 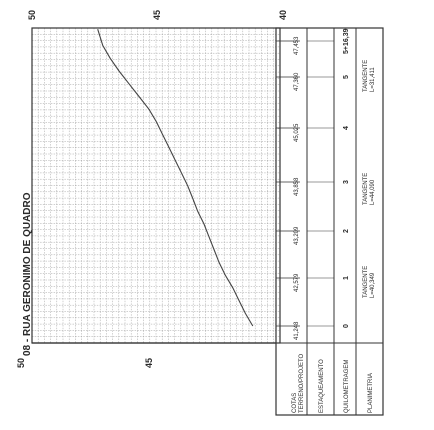 I want to click on elev-side-45: 45, so click(x=149, y=363).